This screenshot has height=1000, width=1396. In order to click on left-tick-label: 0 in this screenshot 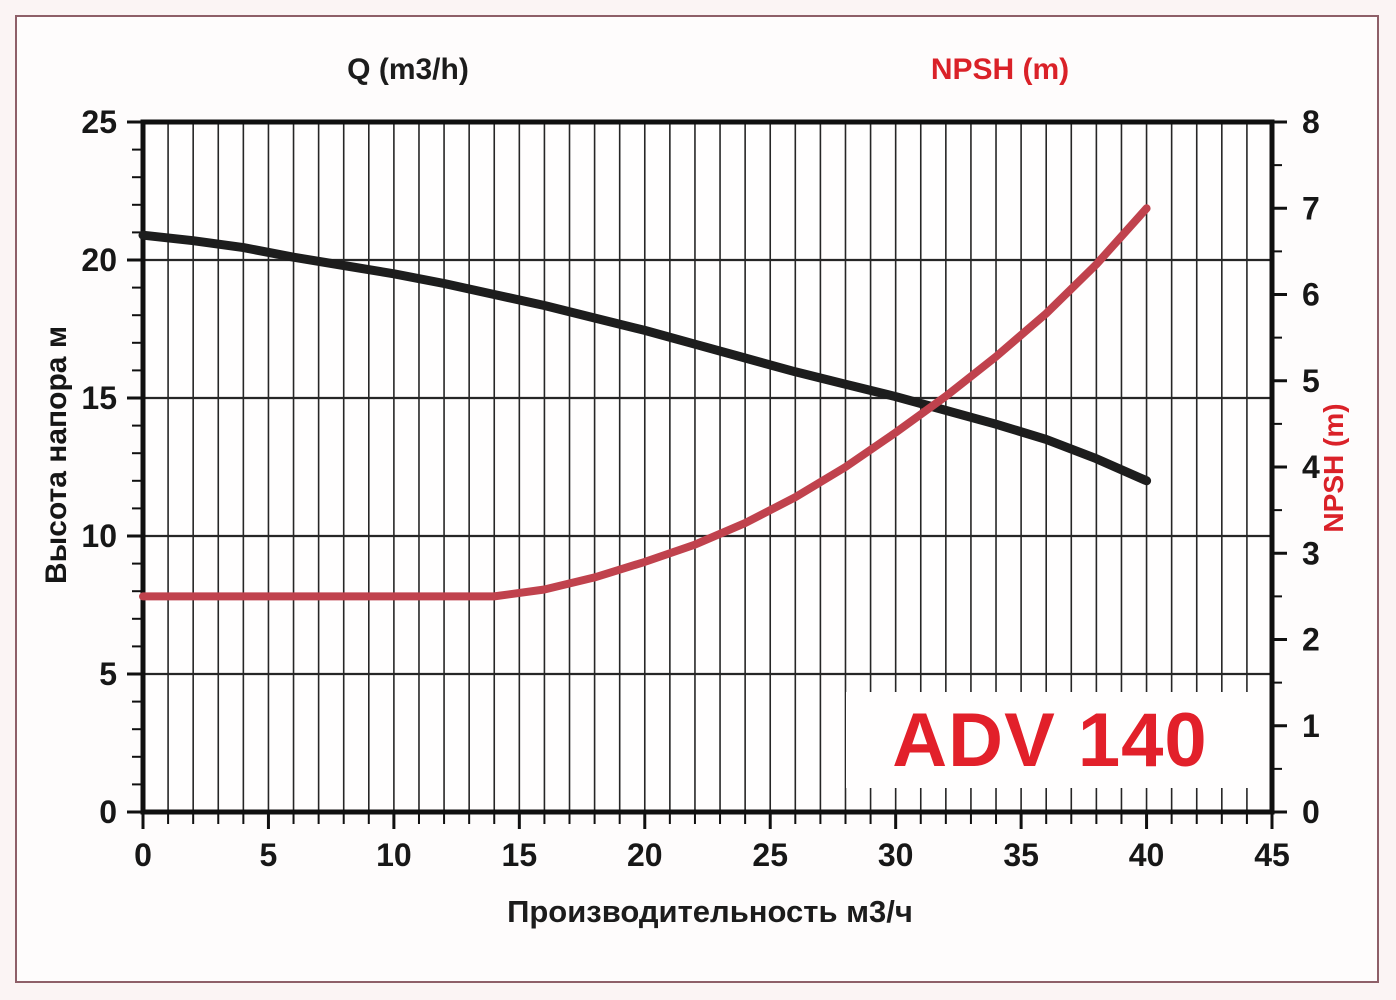, I will do `click(108, 812)`.